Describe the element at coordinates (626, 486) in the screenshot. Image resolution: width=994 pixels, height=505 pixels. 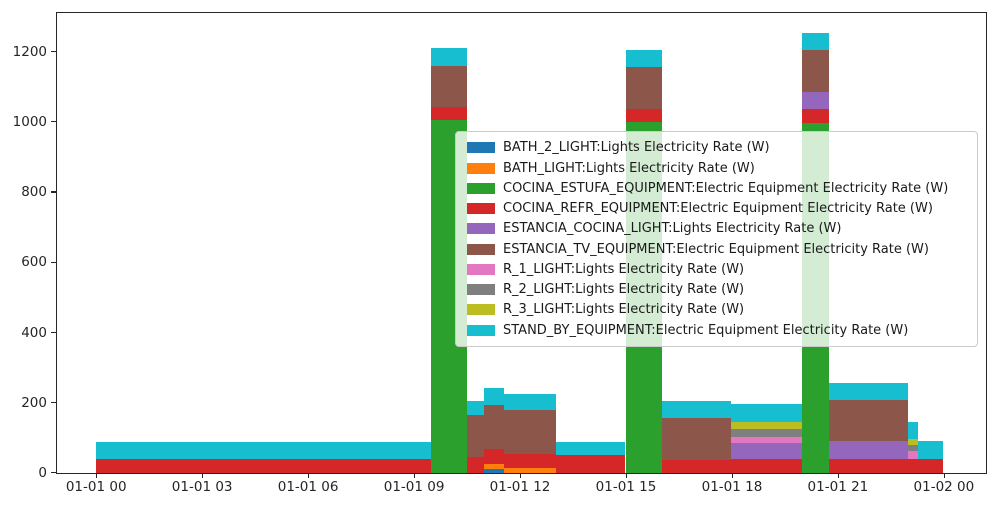
I see `x-tick-label: 01-01 15` at that location.